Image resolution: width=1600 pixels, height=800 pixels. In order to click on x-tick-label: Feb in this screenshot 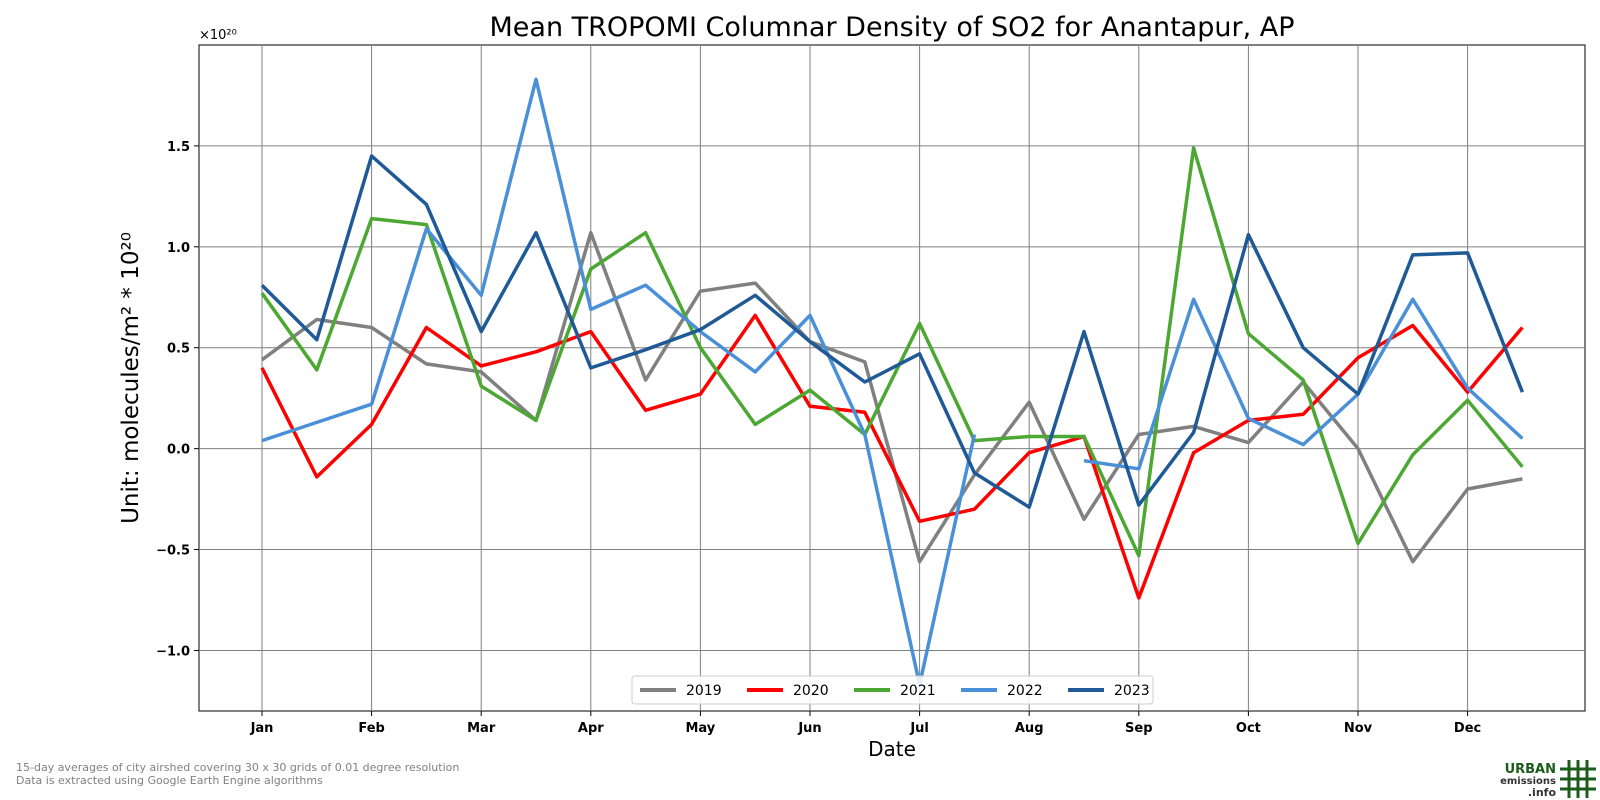, I will do `click(371, 728)`.